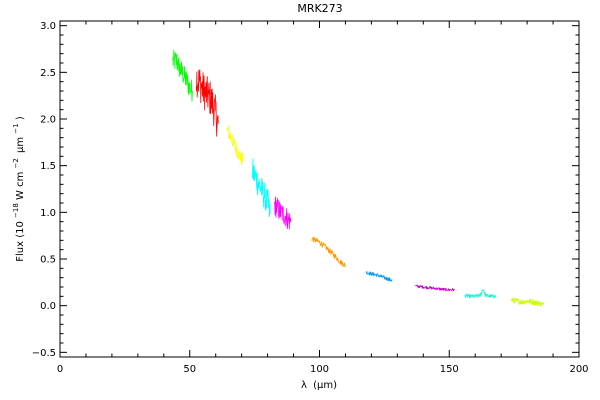 This screenshot has width=600, height=400. I want to click on x-tick-labels: 0 50 100 150 200, so click(323, 369).